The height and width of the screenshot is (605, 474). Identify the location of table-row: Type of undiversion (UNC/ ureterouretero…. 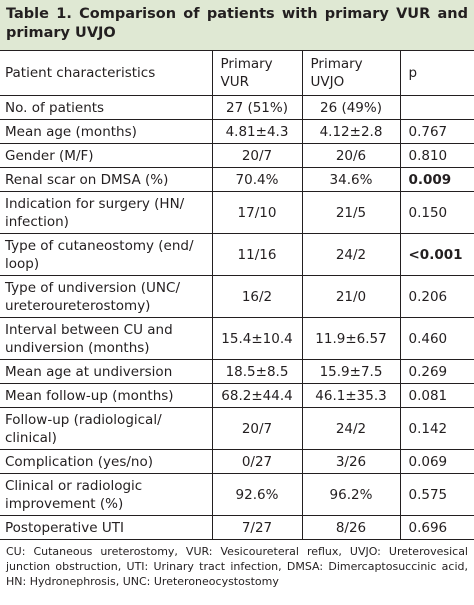
(237, 296).